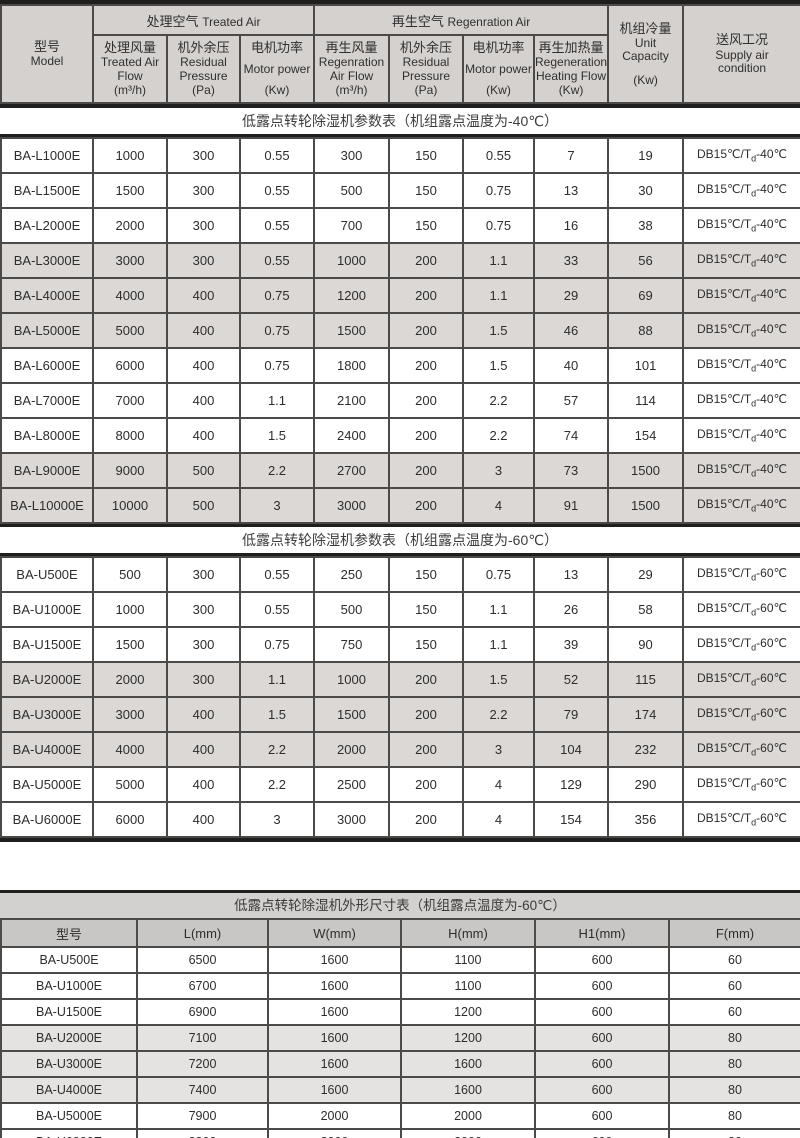 This screenshot has width=800, height=1138. I want to click on value-cell: 1.1, so click(498, 609).